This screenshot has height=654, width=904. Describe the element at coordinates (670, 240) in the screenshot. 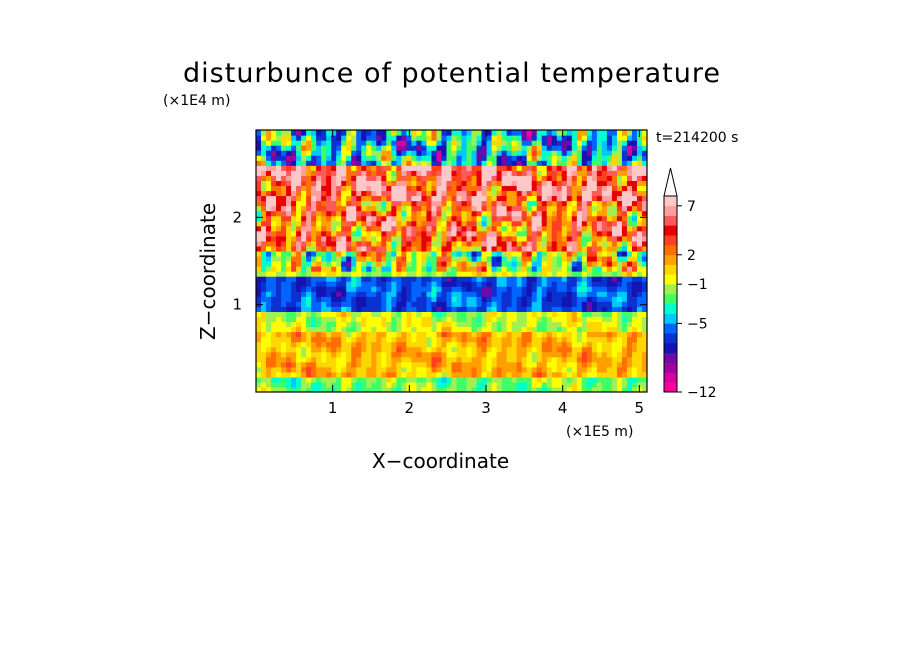

I see `colorbar-swatch` at that location.